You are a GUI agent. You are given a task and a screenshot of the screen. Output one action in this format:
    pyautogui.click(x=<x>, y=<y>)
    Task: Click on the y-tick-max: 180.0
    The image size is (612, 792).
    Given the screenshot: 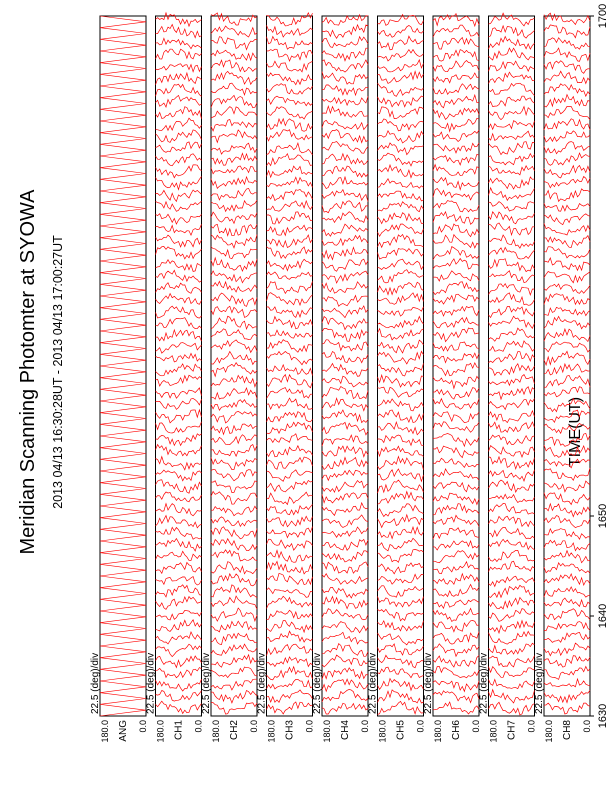 What is the action you would take?
    pyautogui.click(x=161, y=731)
    